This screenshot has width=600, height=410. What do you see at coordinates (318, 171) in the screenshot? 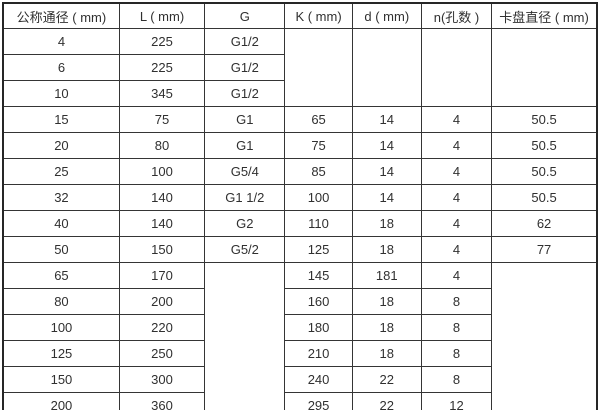
I see `table-cell: 85` at bounding box center [318, 171].